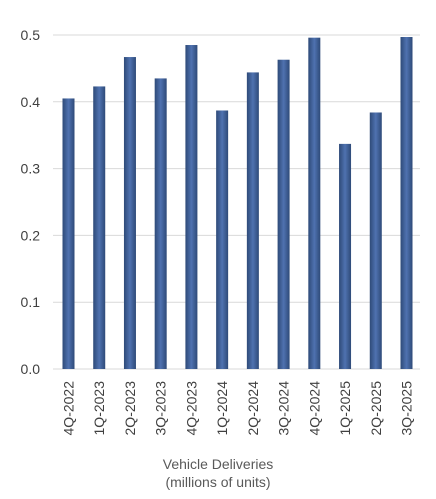 The width and height of the screenshot is (436, 499). I want to click on bar-4Q-2022, so click(68, 234).